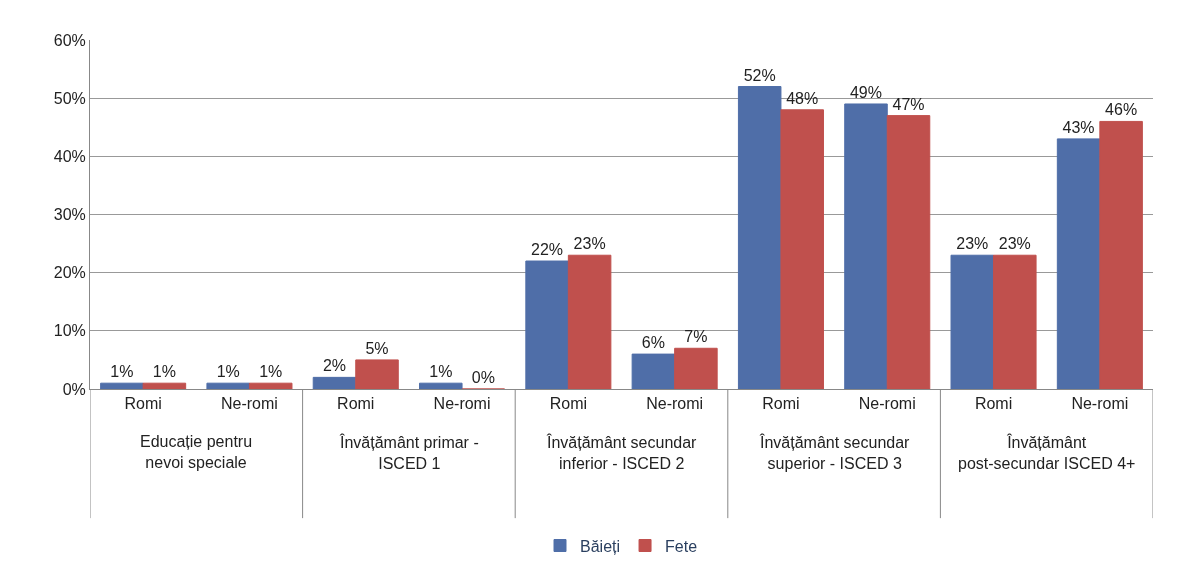 This screenshot has height=579, width=1183. Describe the element at coordinates (835, 452) in the screenshot. I see `text: Învățământ secundar superior - ISCED 3` at that location.